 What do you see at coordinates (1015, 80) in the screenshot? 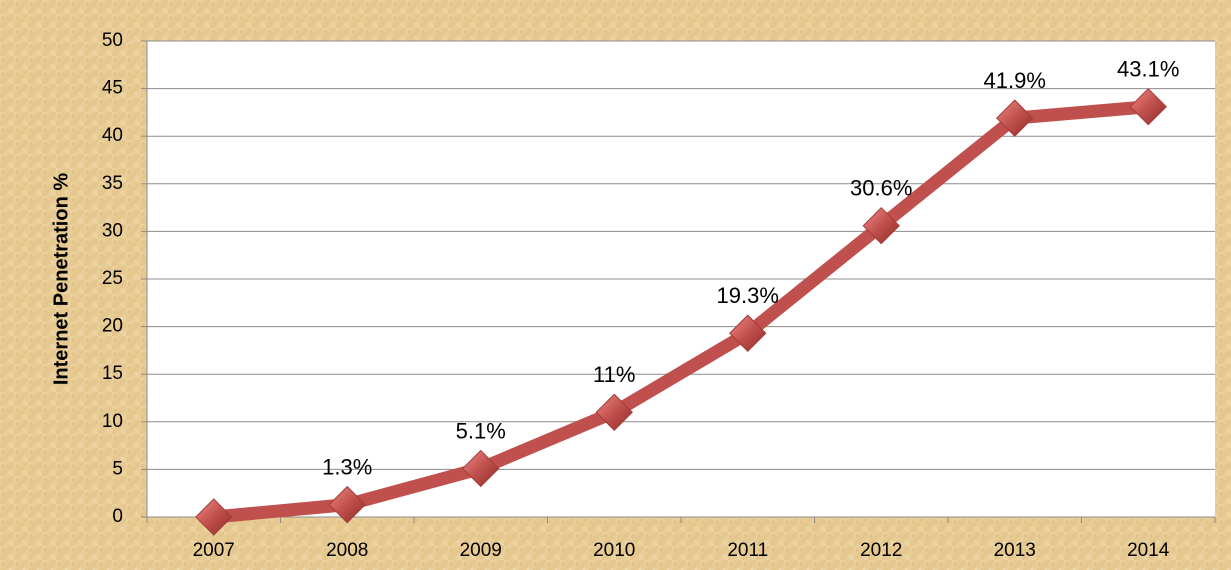
I see `data-label: 41.9%` at bounding box center [1015, 80].